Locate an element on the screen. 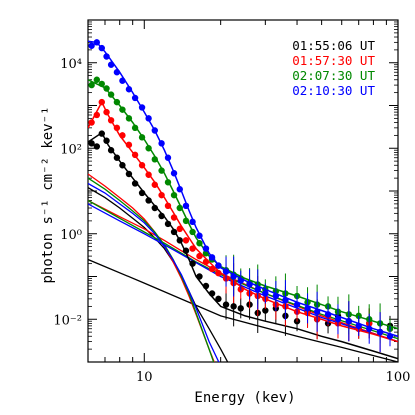 Image resolution: width=415 pixels, height=415 pixels. y-tick-label: 10⁴ is located at coordinates (71, 64).